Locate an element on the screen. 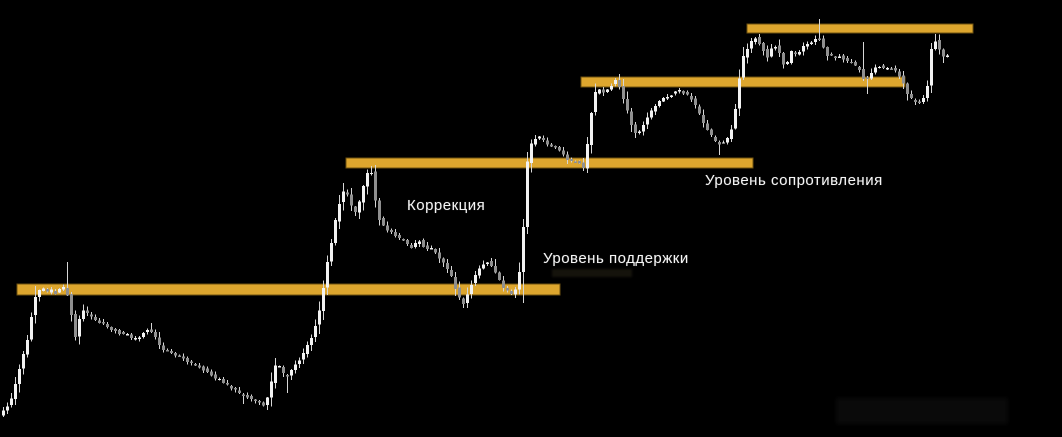 The height and width of the screenshot is (437, 1062). support-level-label: Уровень поддержки is located at coordinates (616, 258).